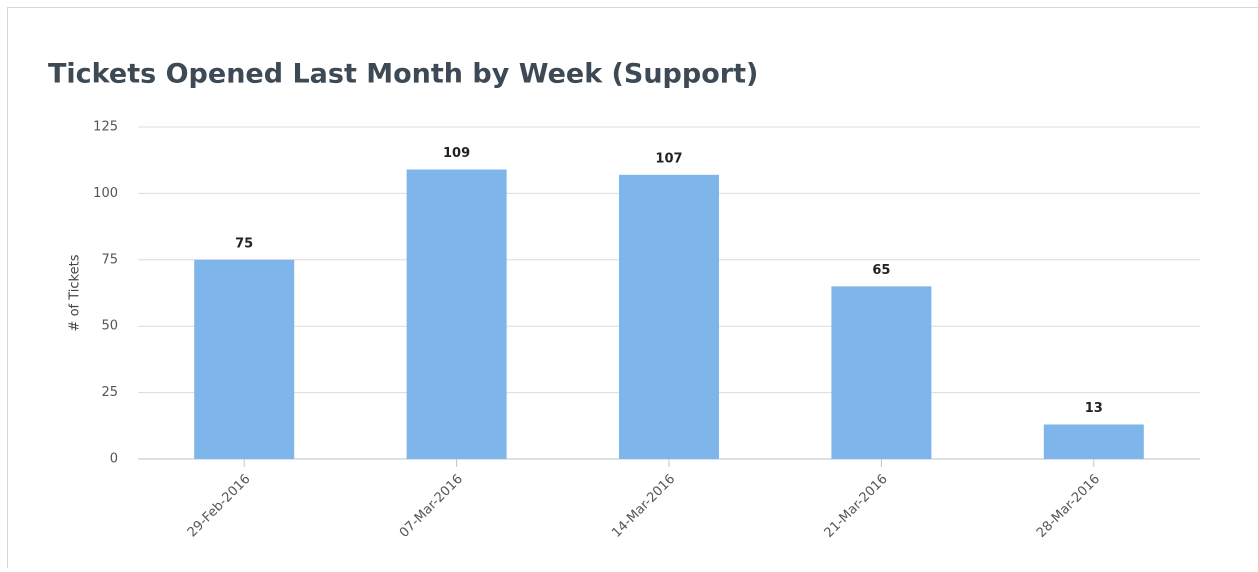  What do you see at coordinates (244, 243) in the screenshot?
I see `data-label: 75` at bounding box center [244, 243].